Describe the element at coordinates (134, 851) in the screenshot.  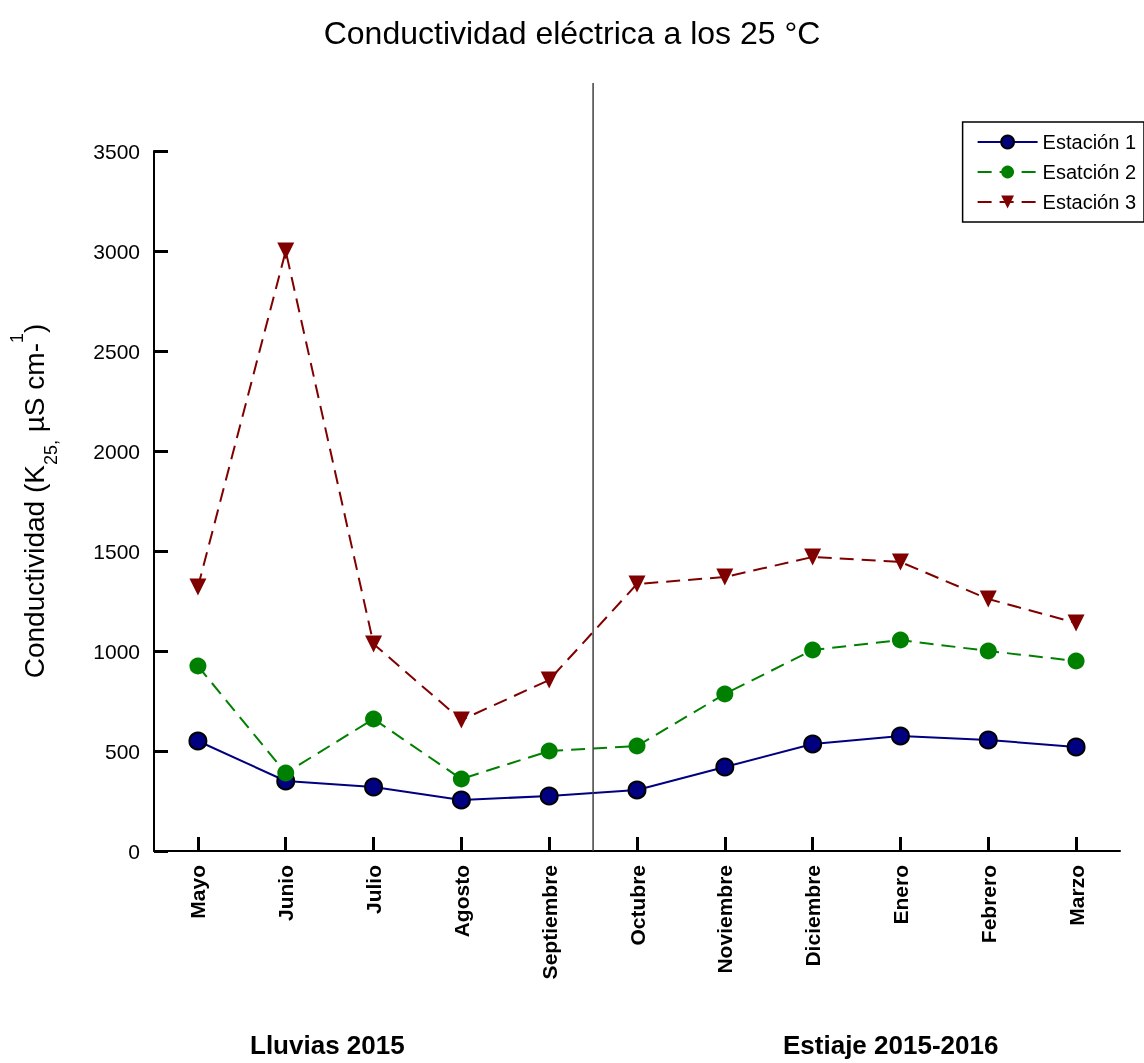
I see `y-tick-label: 0` at that location.